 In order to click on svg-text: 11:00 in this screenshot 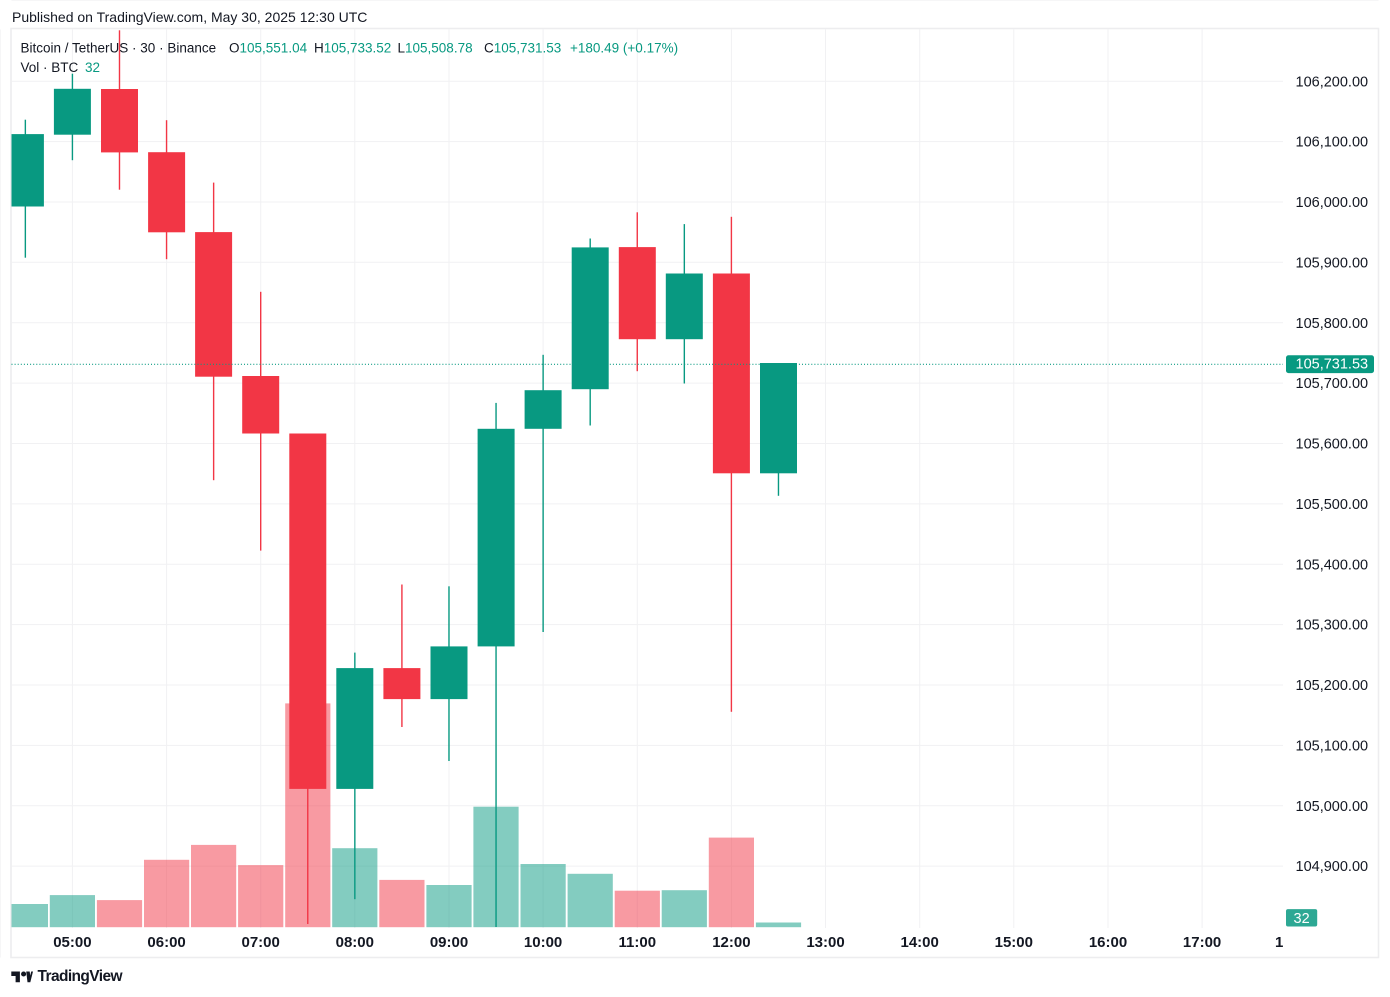, I will do `click(638, 942)`.